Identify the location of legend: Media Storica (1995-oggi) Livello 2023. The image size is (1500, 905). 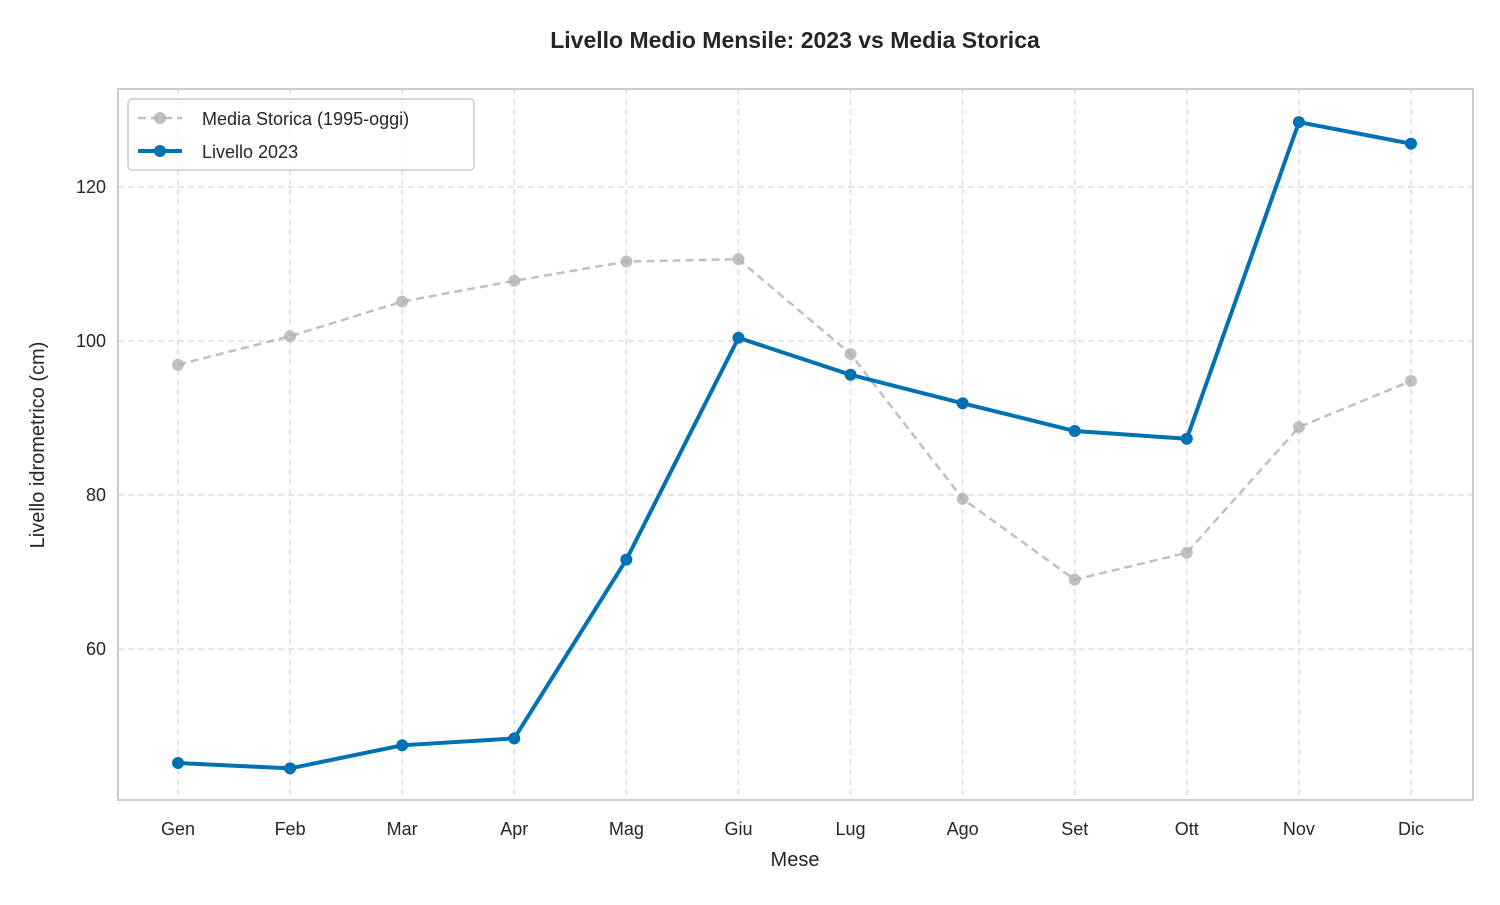
(301, 134).